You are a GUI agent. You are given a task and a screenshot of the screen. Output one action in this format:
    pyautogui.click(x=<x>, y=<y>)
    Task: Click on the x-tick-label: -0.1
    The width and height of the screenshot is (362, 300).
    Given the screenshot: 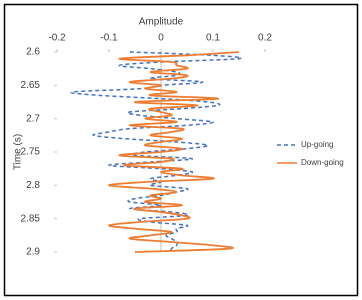 What is the action you would take?
    pyautogui.click(x=109, y=38)
    